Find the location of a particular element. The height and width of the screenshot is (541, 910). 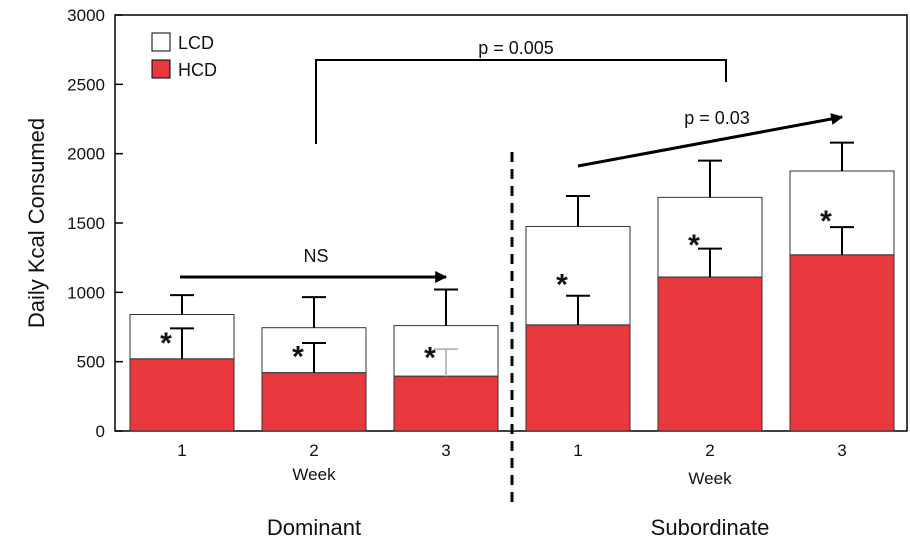

legend-label-lcd: LCD is located at coordinates (196, 43).